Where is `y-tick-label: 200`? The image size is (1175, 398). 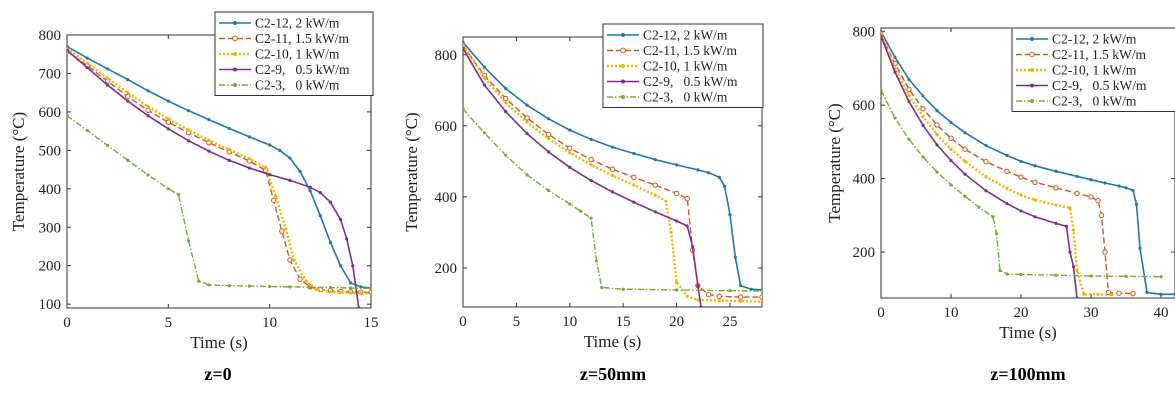
y-tick-label: 200 is located at coordinates (446, 269).